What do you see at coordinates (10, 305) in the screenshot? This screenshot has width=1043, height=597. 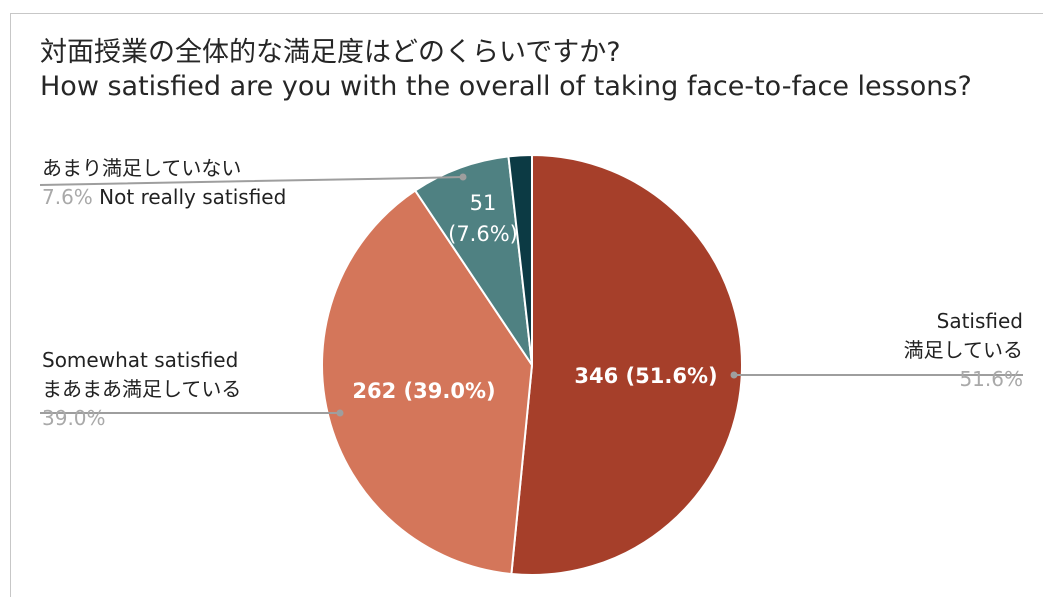 I see `frame-border-left` at bounding box center [10, 305].